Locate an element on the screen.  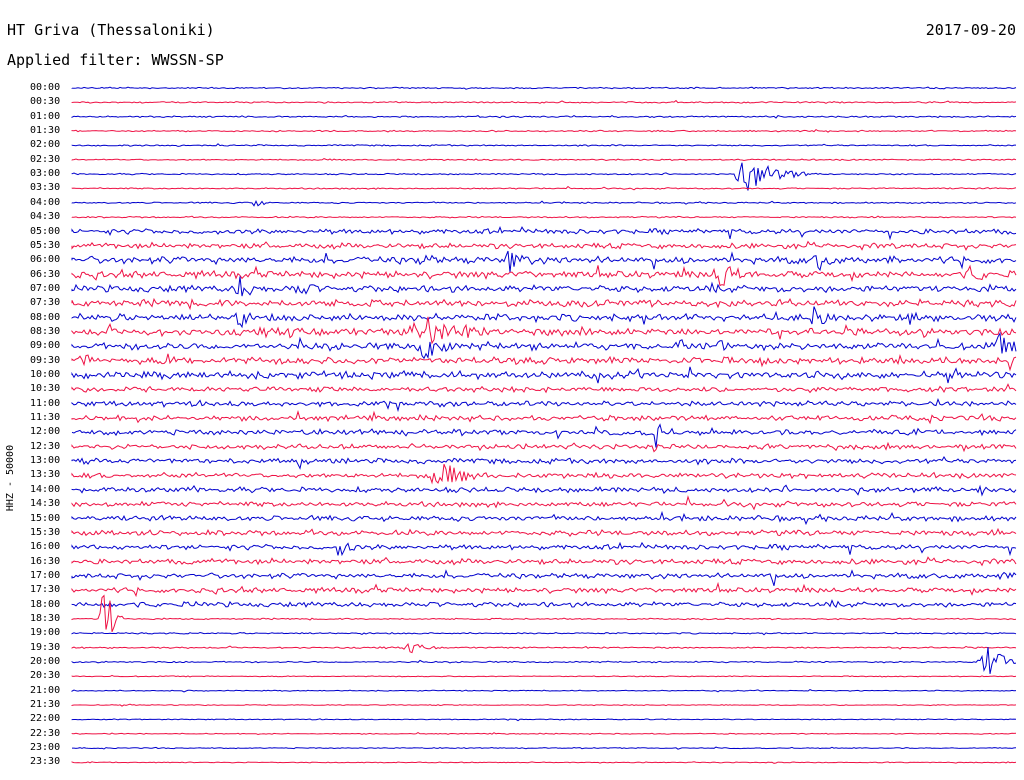
row-time-label: 10:00 is located at coordinates (45, 374).